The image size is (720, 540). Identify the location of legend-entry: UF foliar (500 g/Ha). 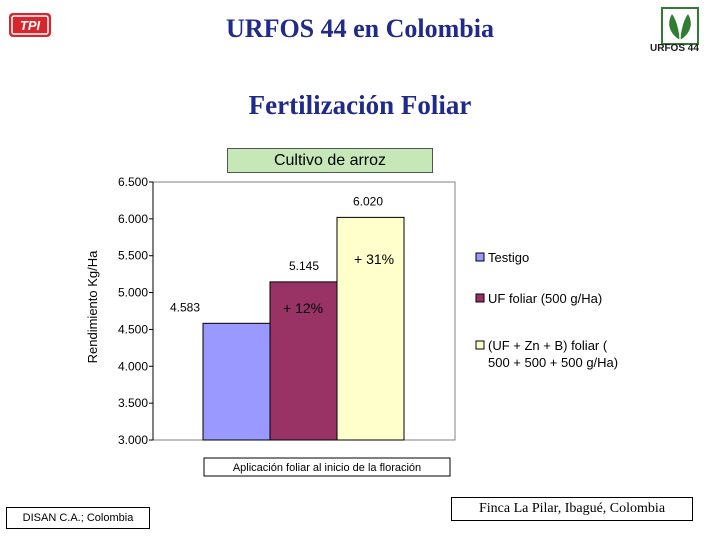
(545, 298).